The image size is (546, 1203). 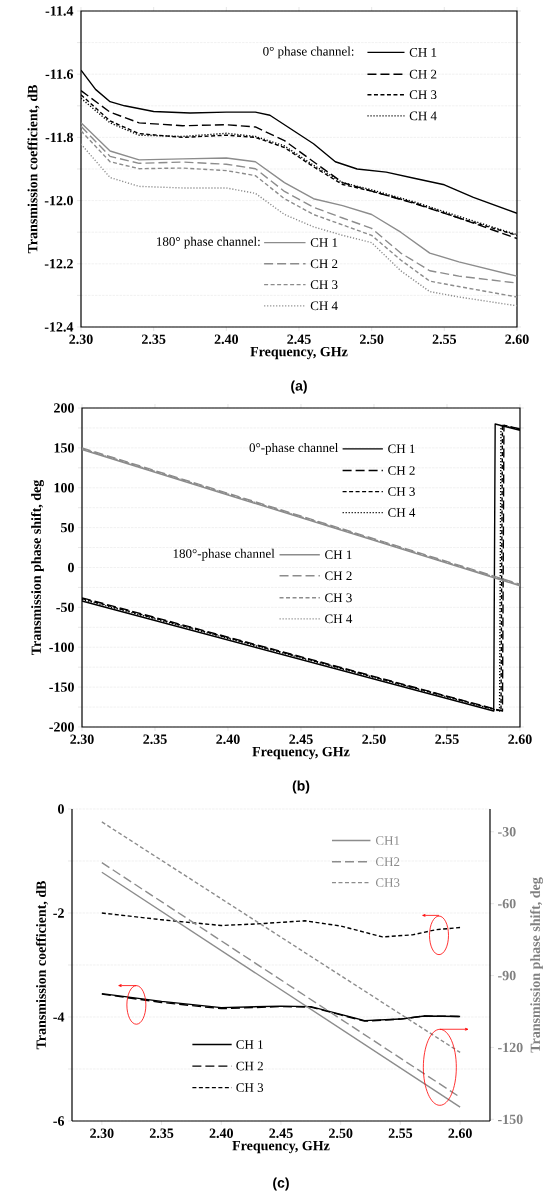 What do you see at coordinates (506, 832) in the screenshot?
I see `y2-tick-label: -30` at bounding box center [506, 832].